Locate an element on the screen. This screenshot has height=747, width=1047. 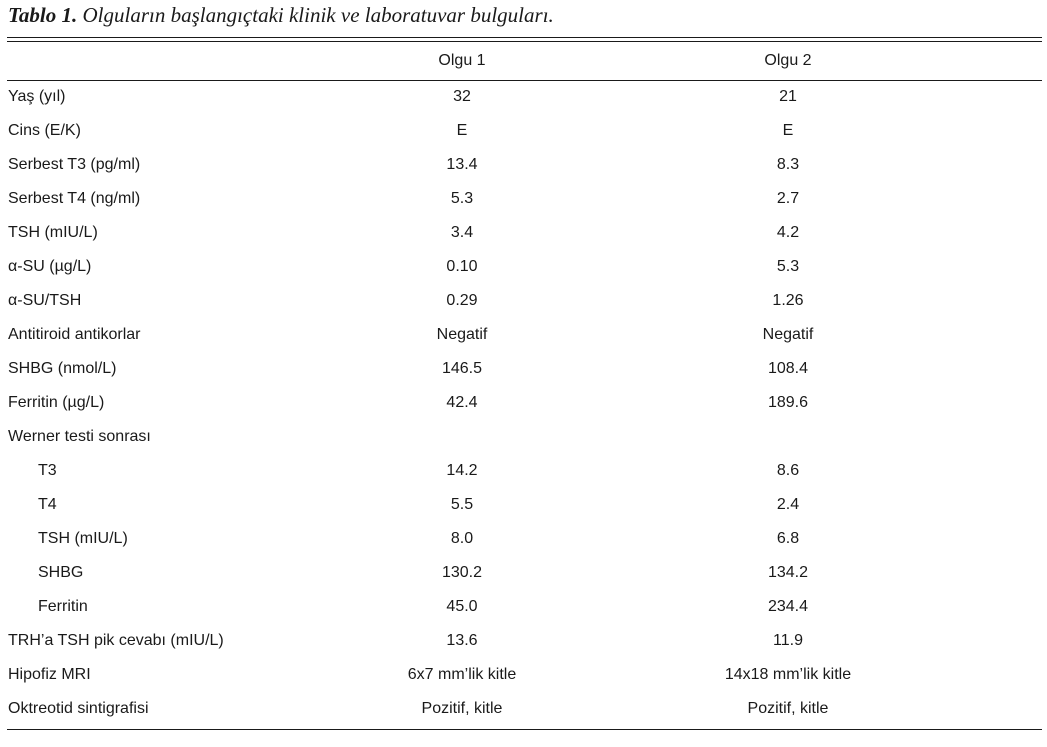
row-label: Serbest T3 (pg/ml) is located at coordinates (74, 164).